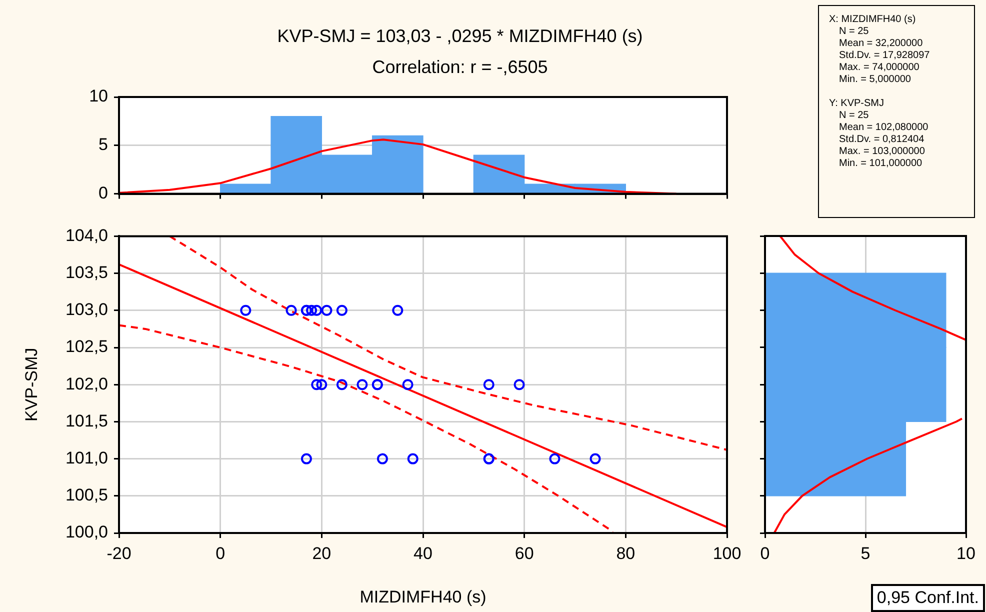 The height and width of the screenshot is (612, 986). I want to click on y-tick-label: 101,0, so click(86, 458).